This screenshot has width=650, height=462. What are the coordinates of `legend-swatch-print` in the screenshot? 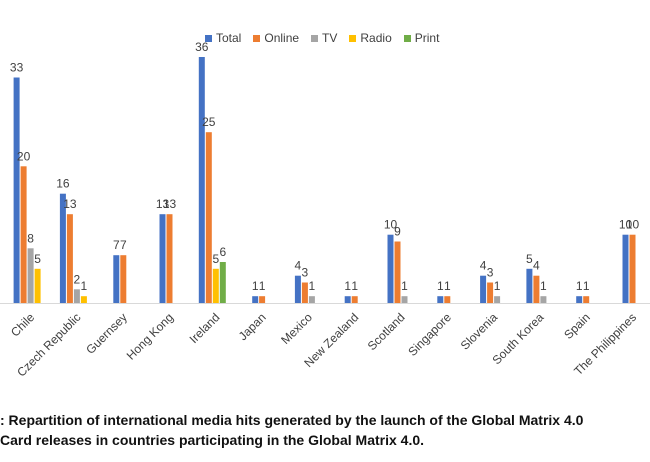 It's located at (407, 38).